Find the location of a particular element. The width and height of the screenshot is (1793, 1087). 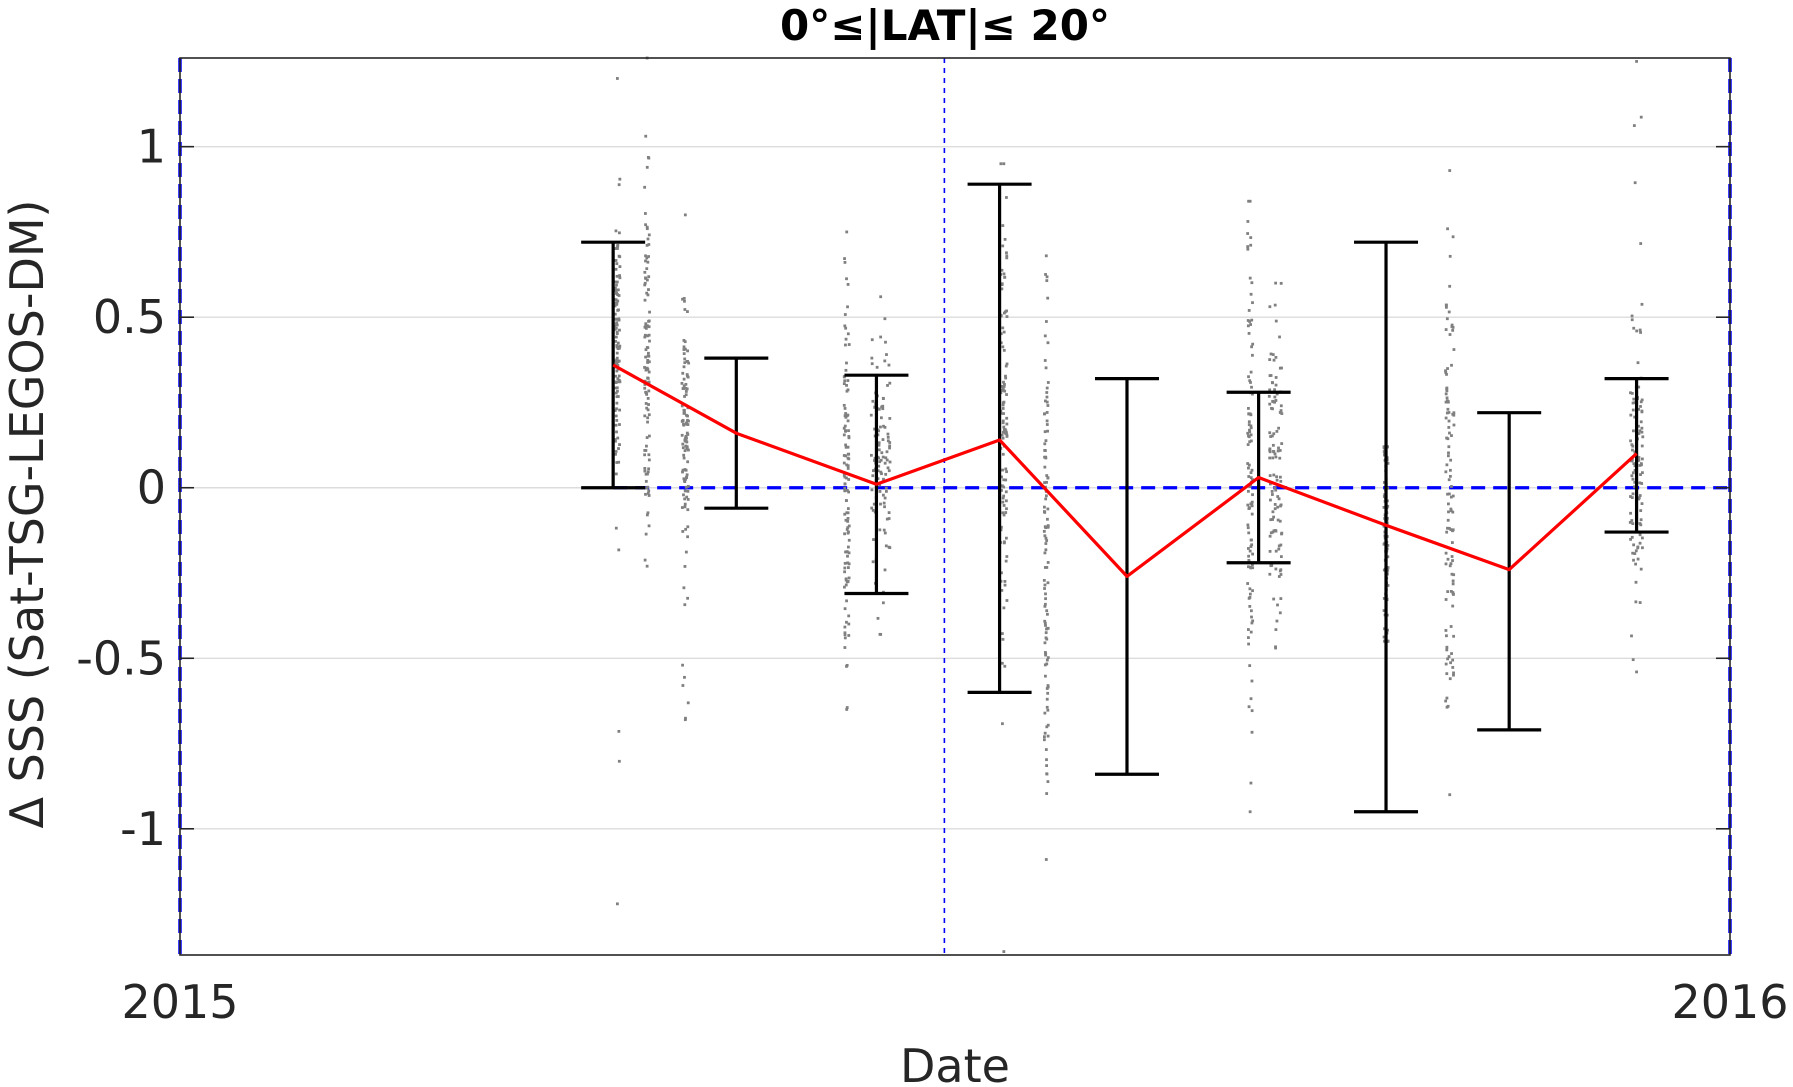

x-axis-label: Date is located at coordinates (955, 1063).